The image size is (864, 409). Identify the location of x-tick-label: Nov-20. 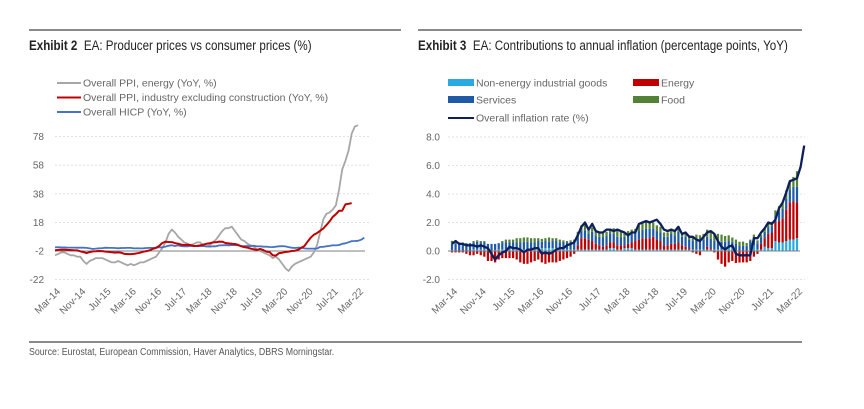
(300, 301).